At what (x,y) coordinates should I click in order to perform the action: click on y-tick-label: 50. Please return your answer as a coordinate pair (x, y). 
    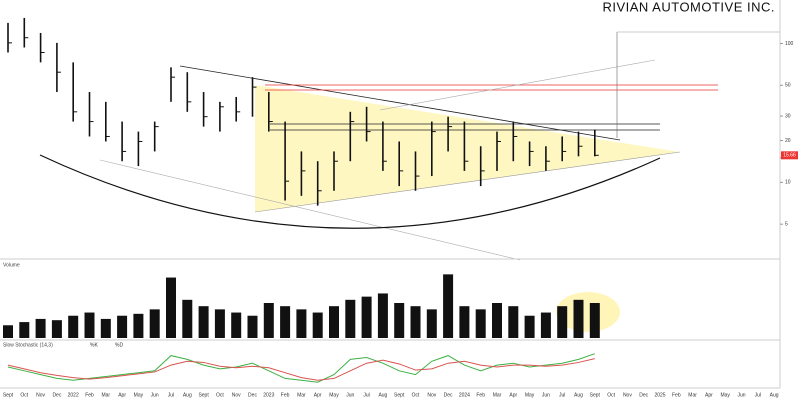
    Looking at the image, I should click on (788, 86).